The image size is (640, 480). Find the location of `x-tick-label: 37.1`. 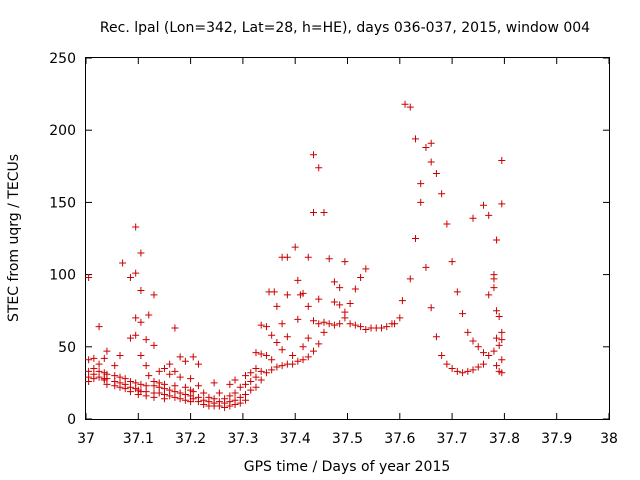

x-tick-label: 37.1 is located at coordinates (138, 439).